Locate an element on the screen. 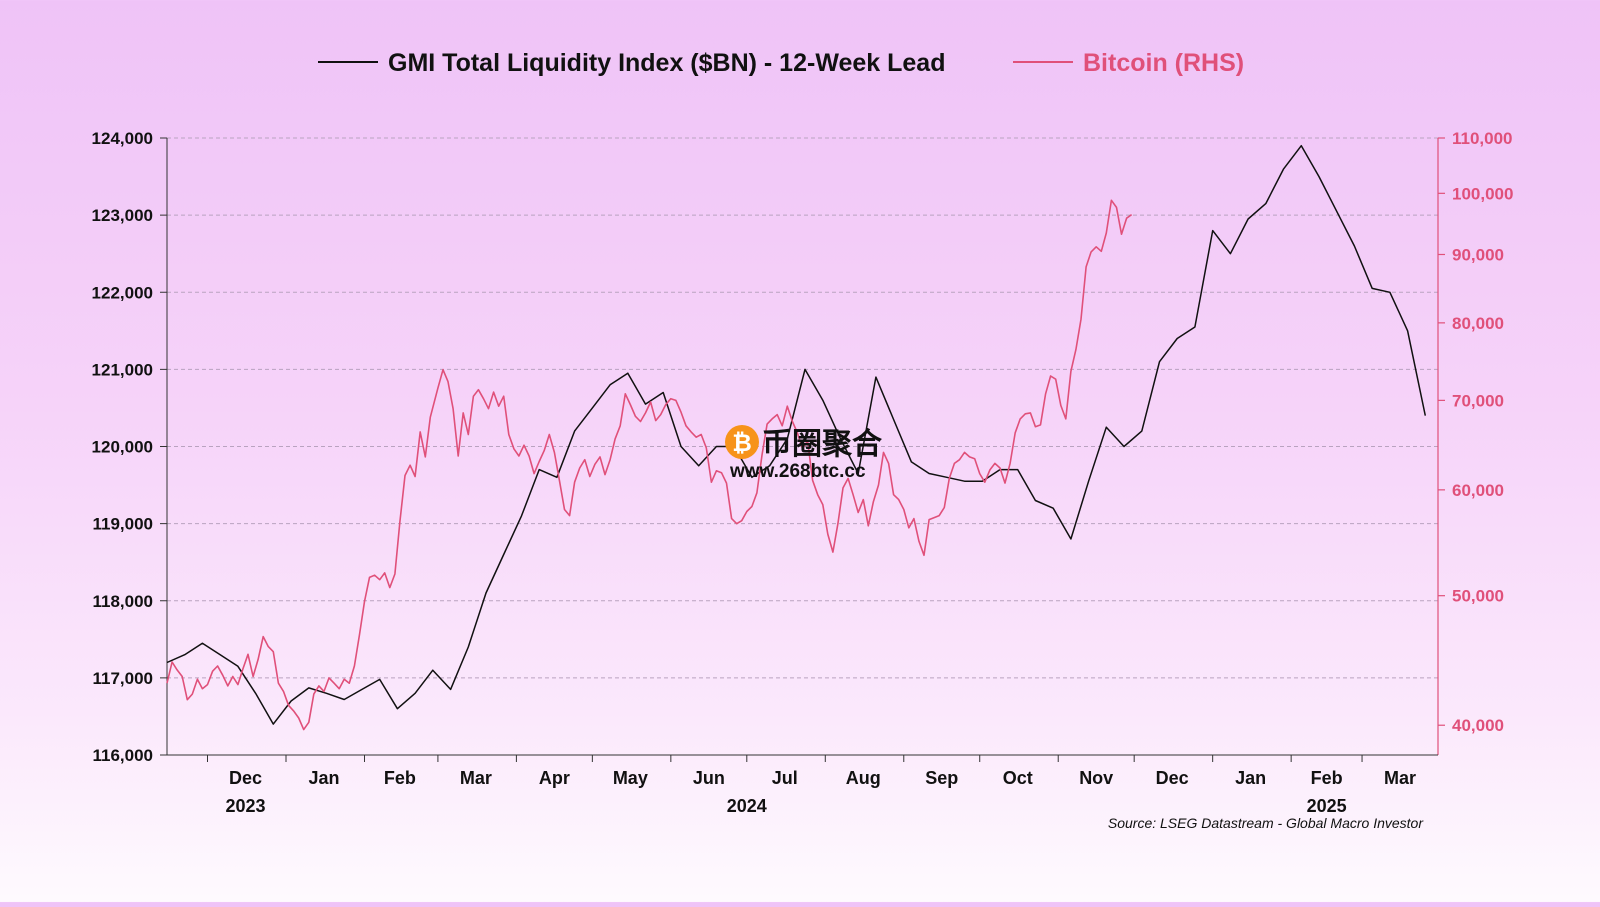  x-month-label: Nov is located at coordinates (1096, 778).